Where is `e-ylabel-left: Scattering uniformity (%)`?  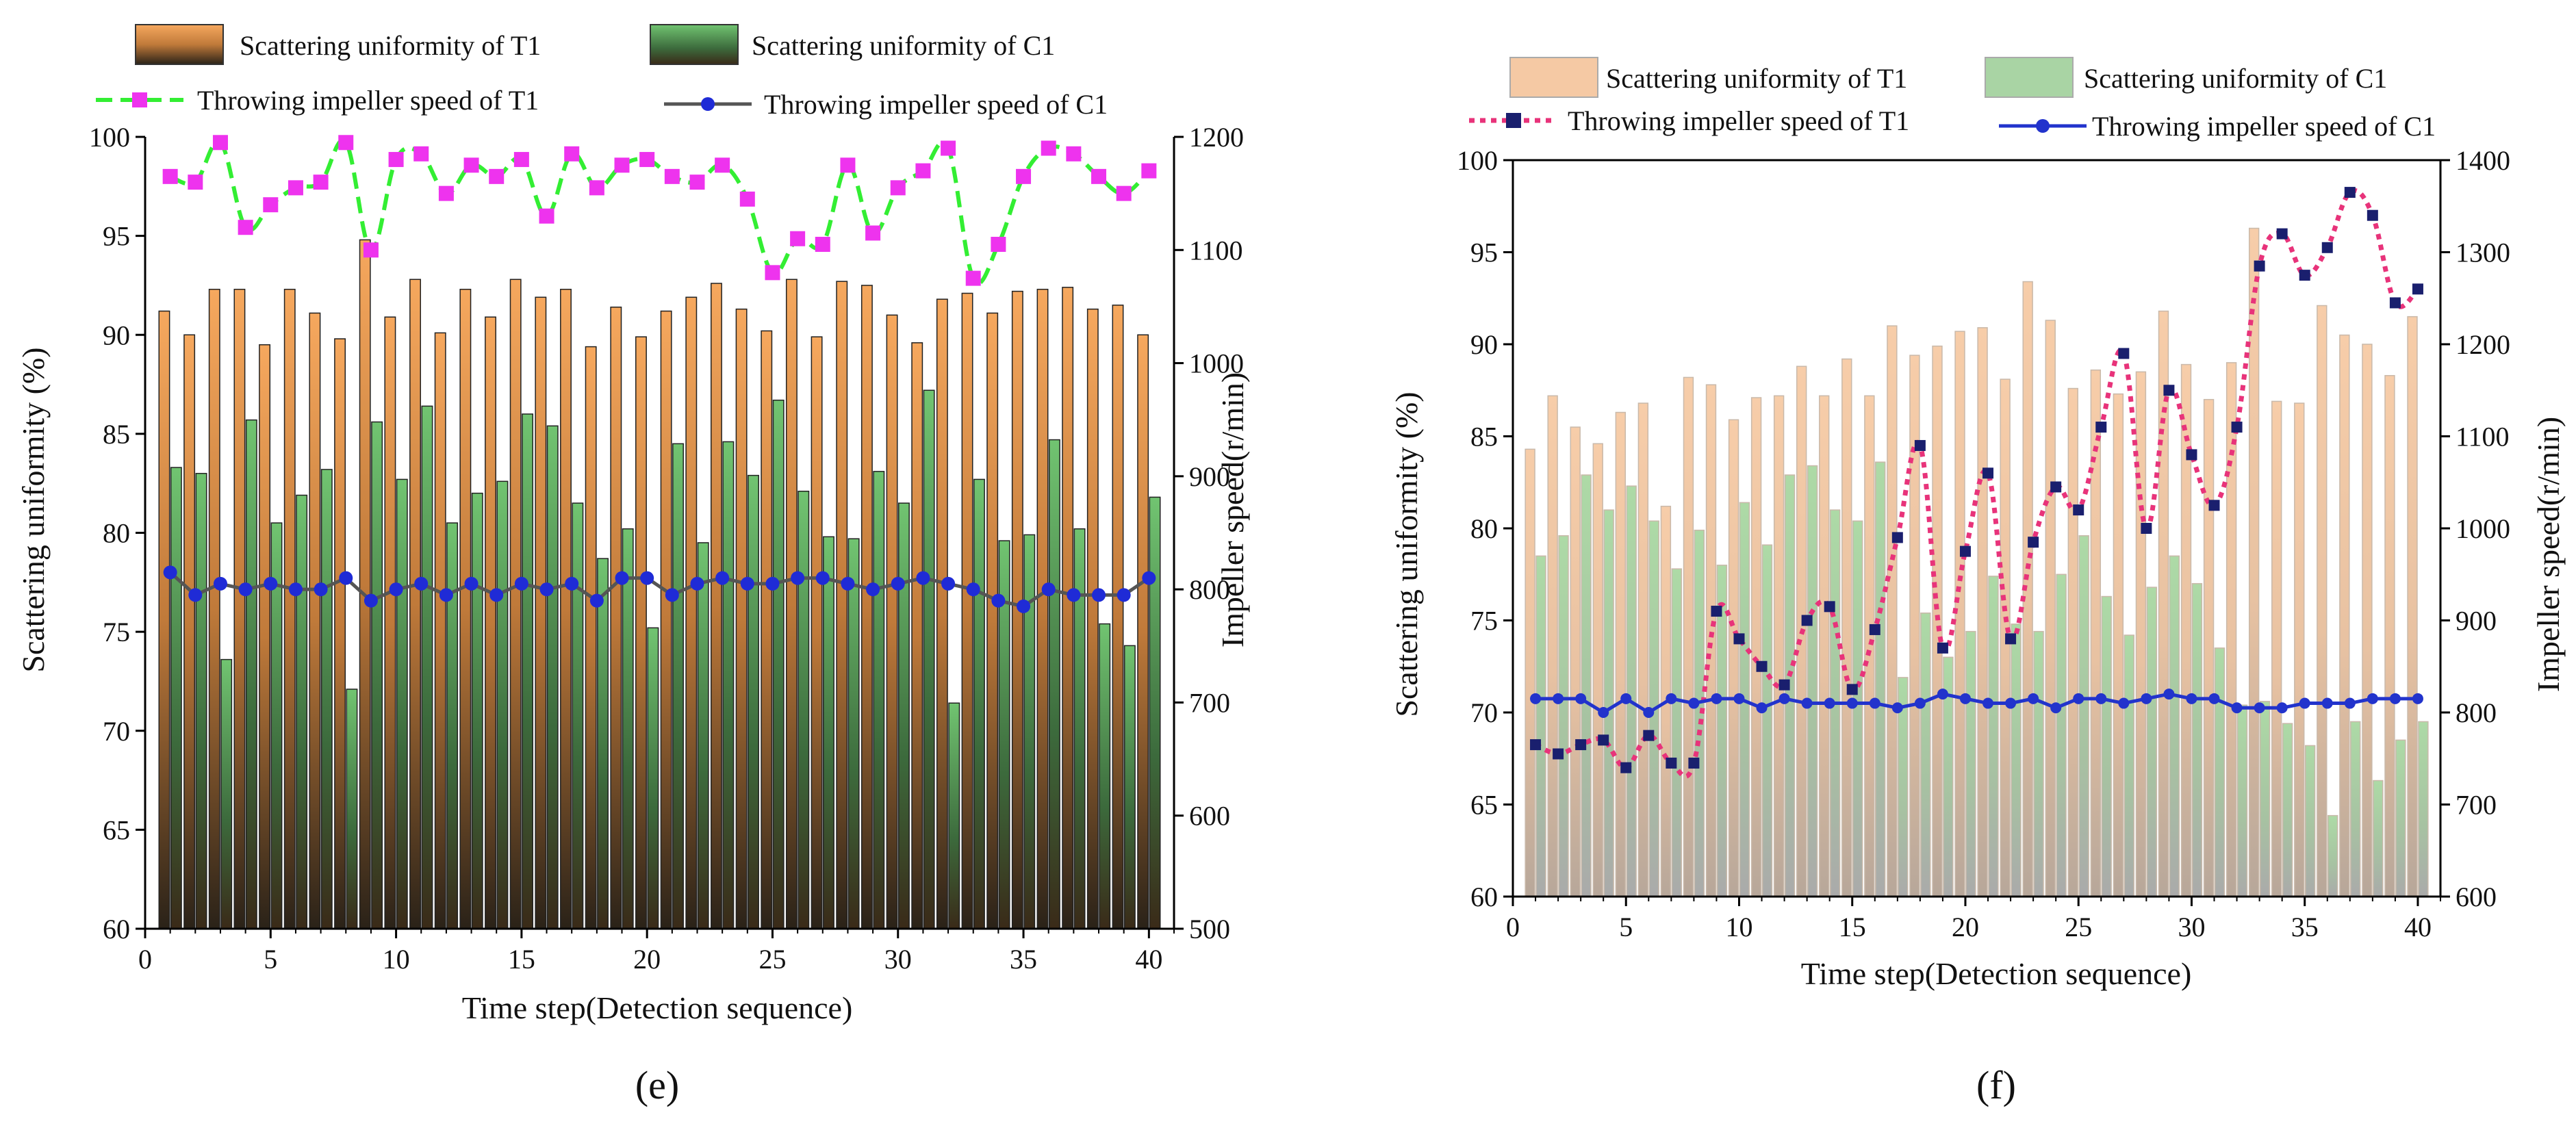
e-ylabel-left: Scattering uniformity (%) is located at coordinates (33, 509).